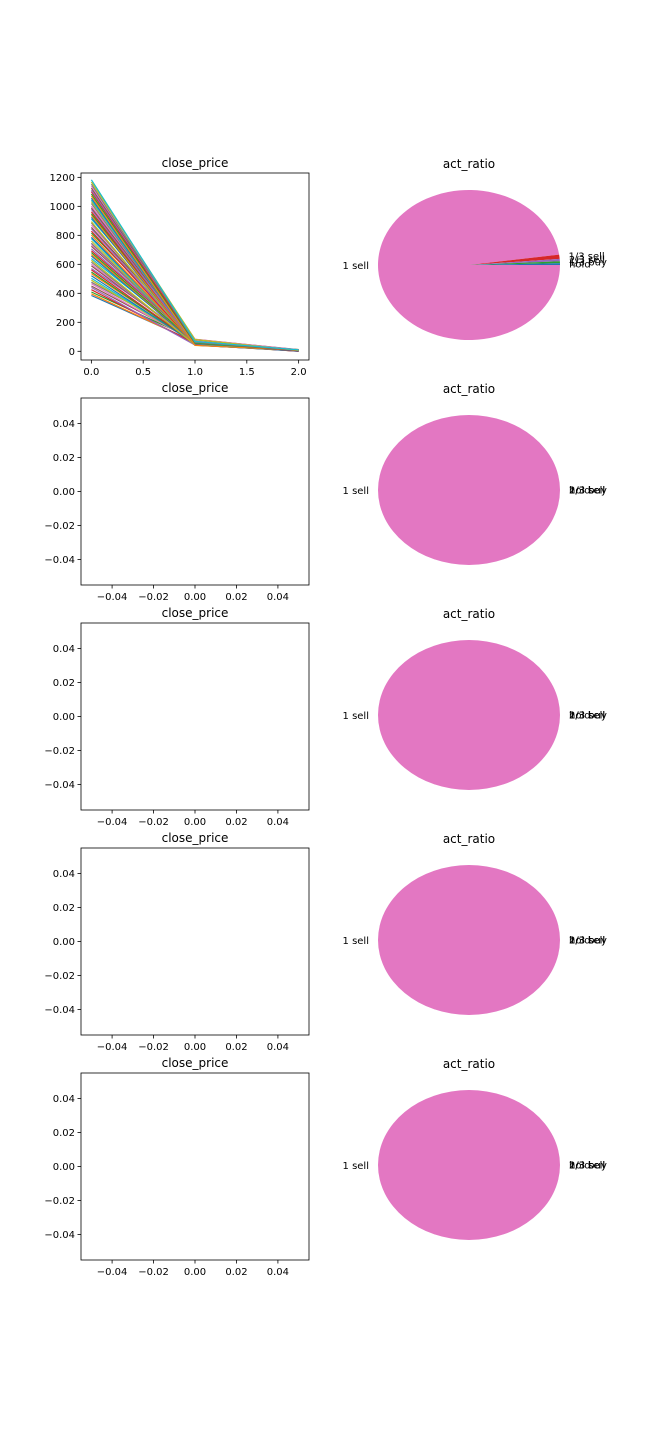 The width and height of the screenshot is (648, 1440). Describe the element at coordinates (65, 236) in the screenshot. I see `y-tick-label: 800` at that location.